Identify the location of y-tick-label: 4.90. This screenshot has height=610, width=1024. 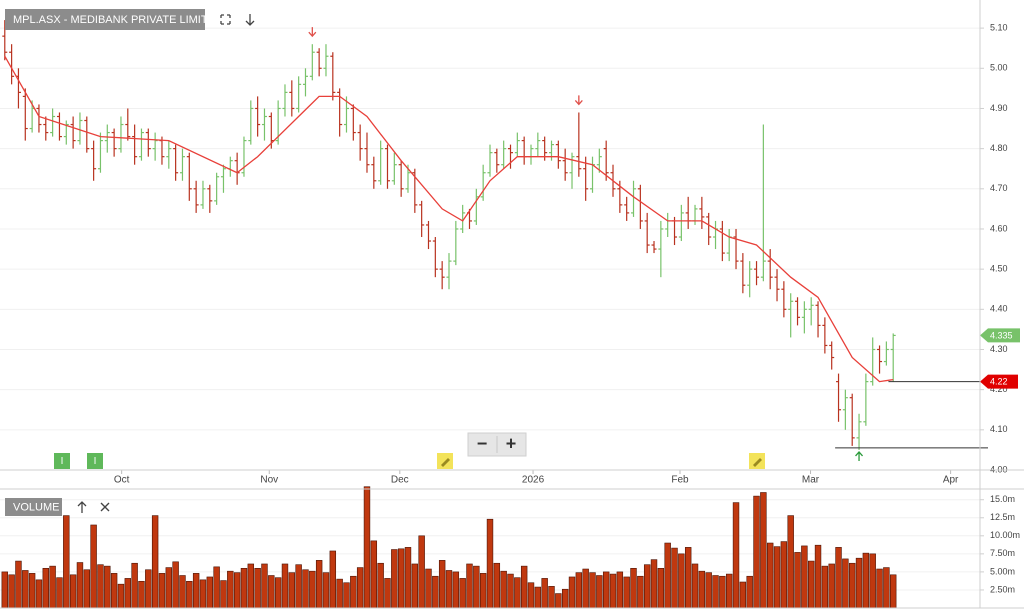
(999, 108).